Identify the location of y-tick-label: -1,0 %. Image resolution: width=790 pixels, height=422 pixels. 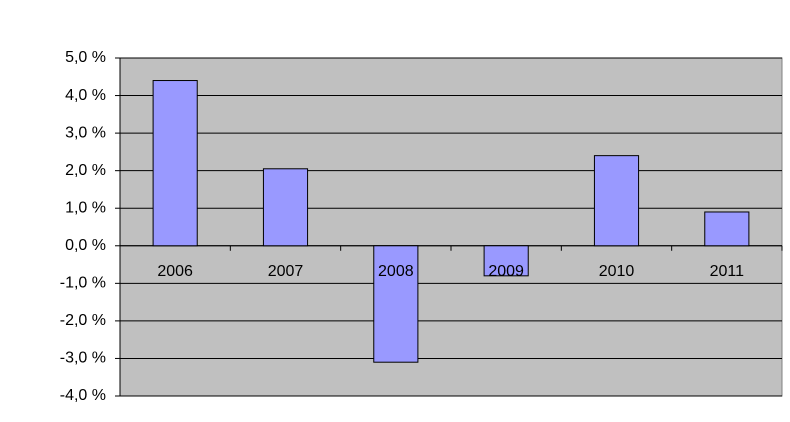
(83, 283).